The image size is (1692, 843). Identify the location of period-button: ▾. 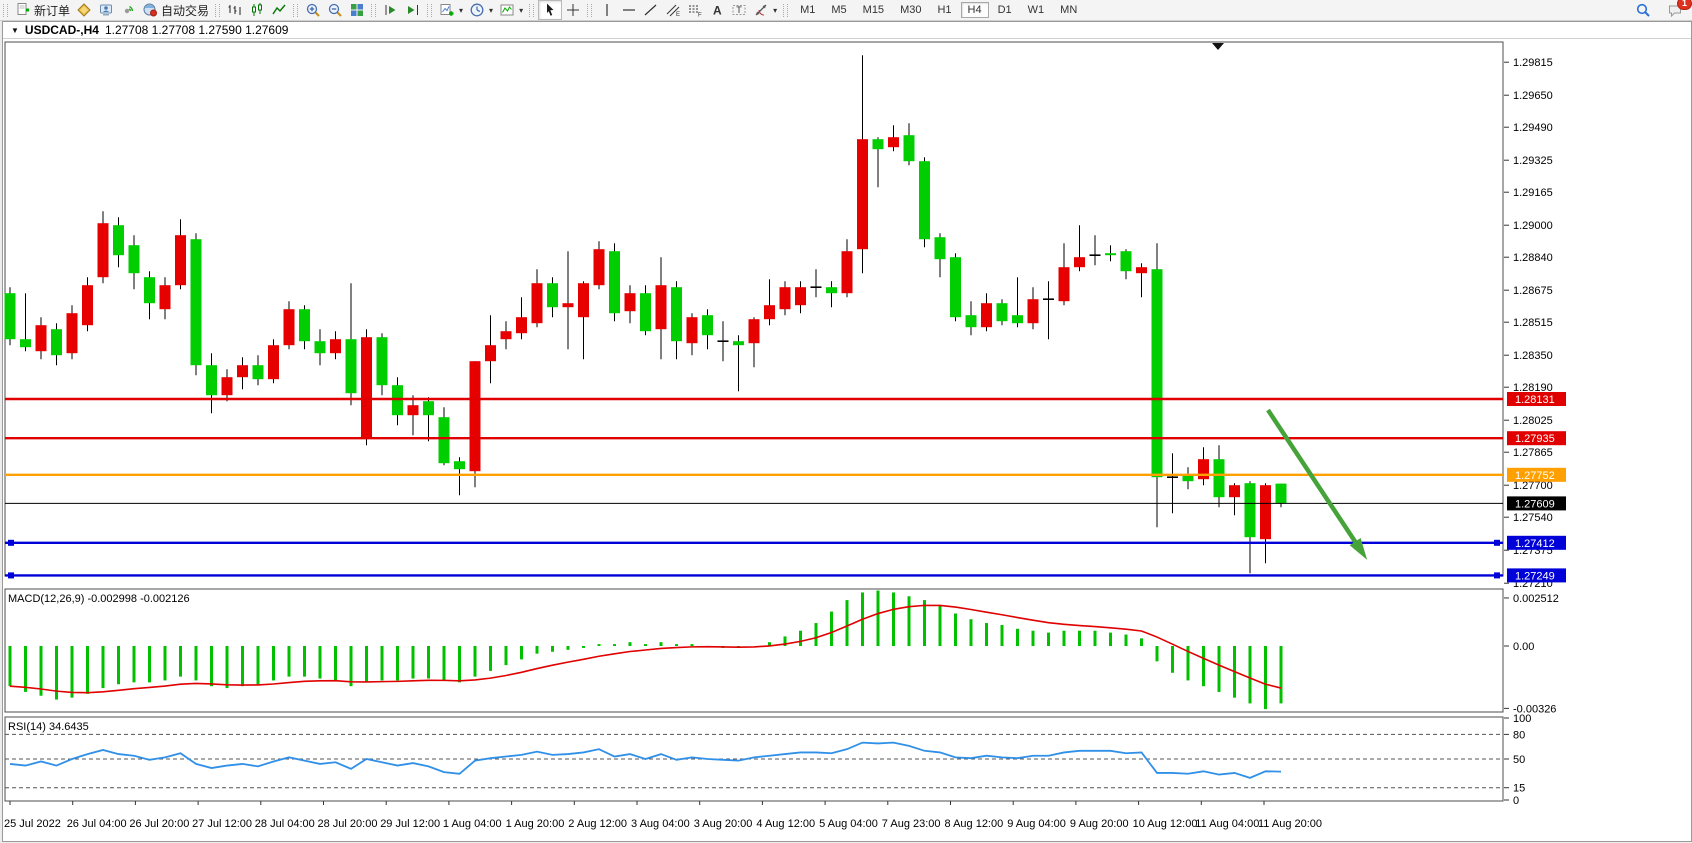
(481, 10).